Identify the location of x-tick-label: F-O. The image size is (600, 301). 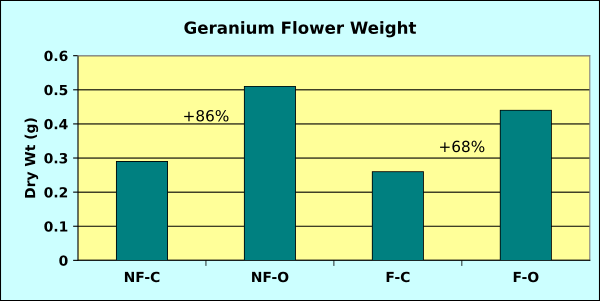
(526, 277).